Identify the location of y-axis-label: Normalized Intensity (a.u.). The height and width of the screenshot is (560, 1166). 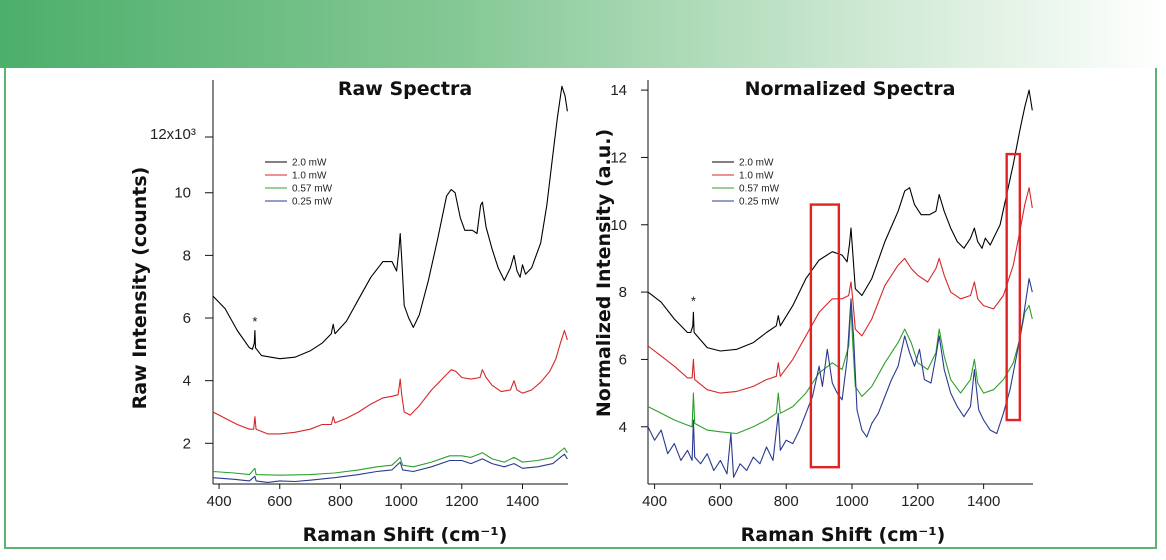
(604, 273).